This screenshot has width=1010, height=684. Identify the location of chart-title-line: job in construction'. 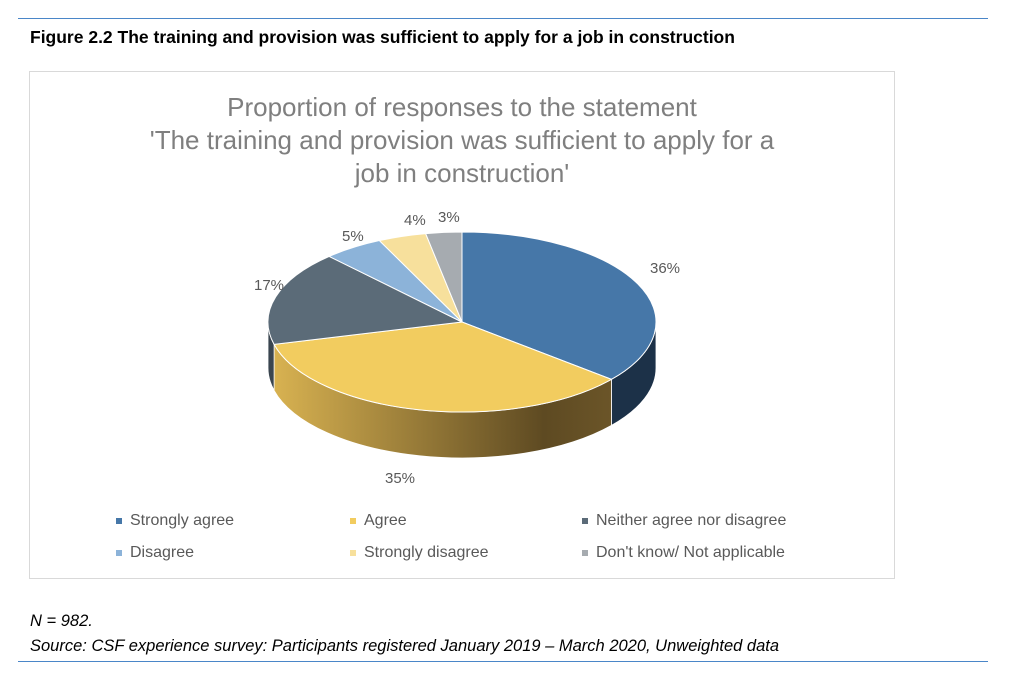
(462, 173).